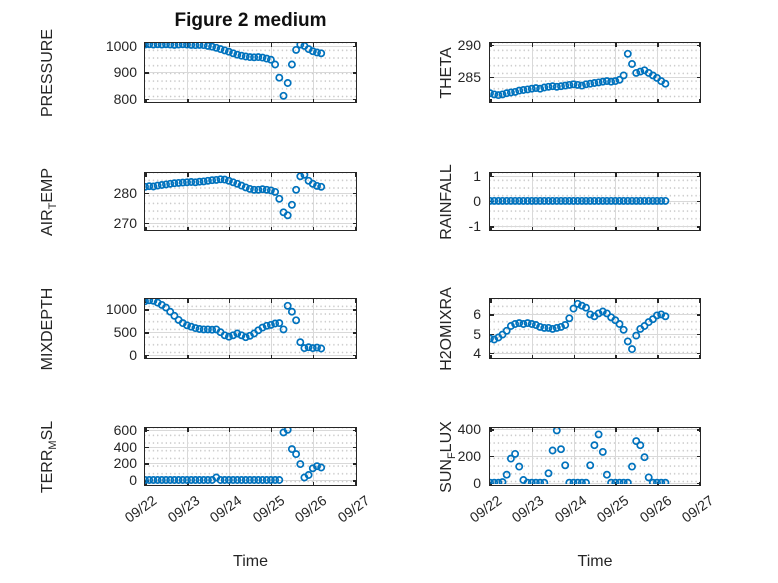 Image resolution: width=778 pixels, height=583 pixels. What do you see at coordinates (446, 72) in the screenshot?
I see `y-axis-label-theta: THETA` at bounding box center [446, 72].